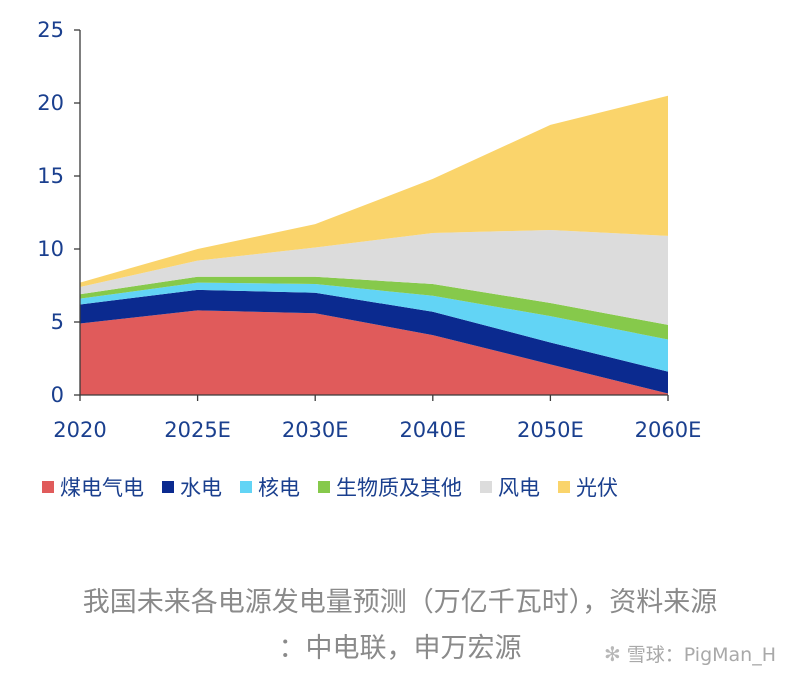  Describe the element at coordinates (102, 488) in the screenshot. I see `legend-label: 煤电气电` at that location.